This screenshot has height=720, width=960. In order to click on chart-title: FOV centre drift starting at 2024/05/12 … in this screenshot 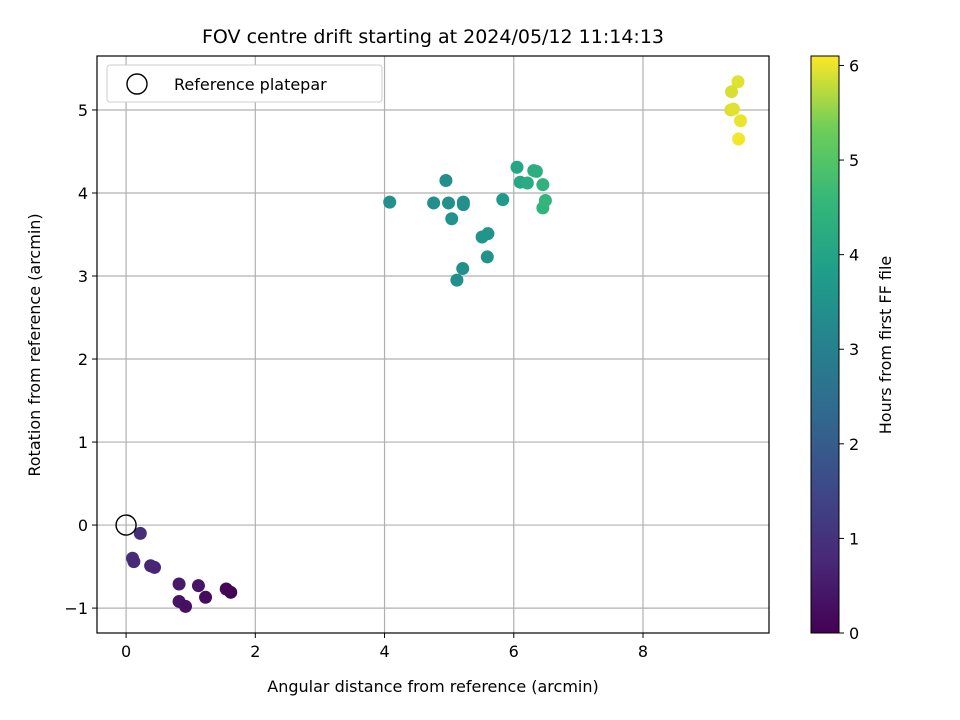, I will do `click(433, 37)`.